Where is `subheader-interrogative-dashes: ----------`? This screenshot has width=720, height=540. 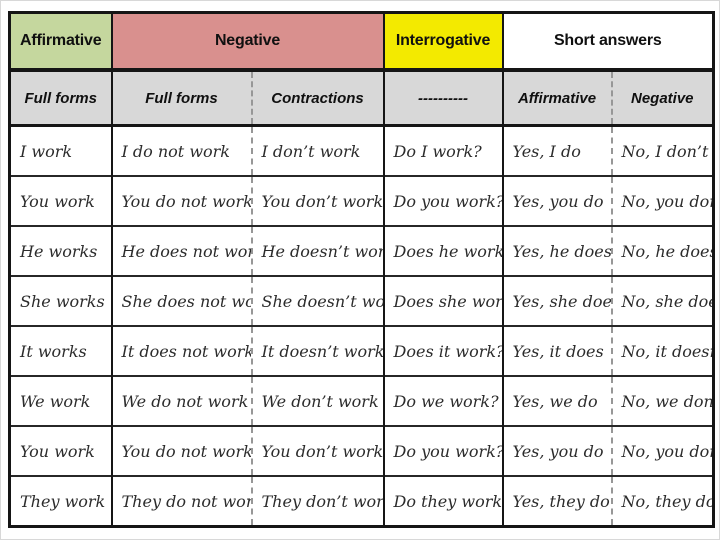
subheader-interrogative-dashes: ---------- is located at coordinates (442, 98).